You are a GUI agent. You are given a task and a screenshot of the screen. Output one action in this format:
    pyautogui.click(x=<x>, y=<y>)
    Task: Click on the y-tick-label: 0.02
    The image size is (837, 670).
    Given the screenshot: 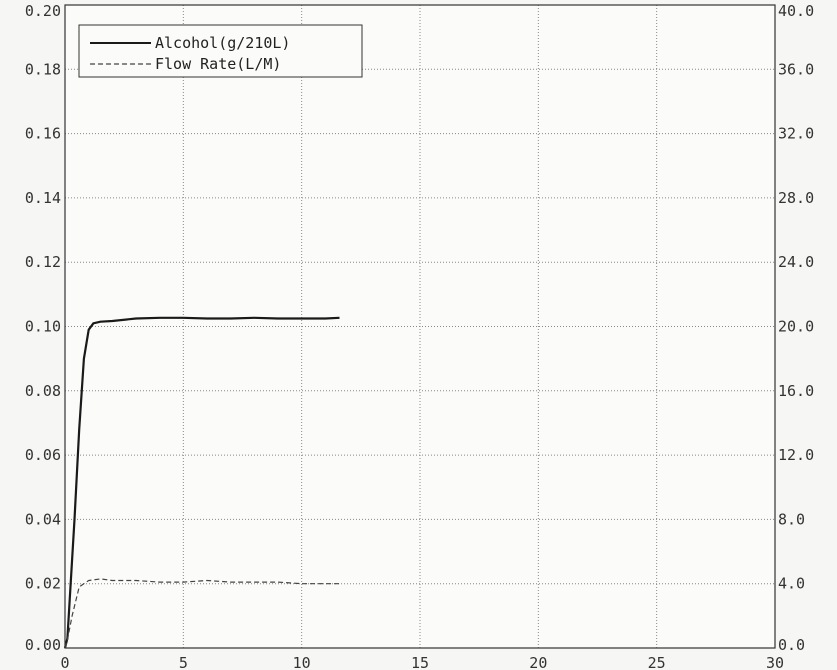 What is the action you would take?
    pyautogui.click(x=43, y=584)
    